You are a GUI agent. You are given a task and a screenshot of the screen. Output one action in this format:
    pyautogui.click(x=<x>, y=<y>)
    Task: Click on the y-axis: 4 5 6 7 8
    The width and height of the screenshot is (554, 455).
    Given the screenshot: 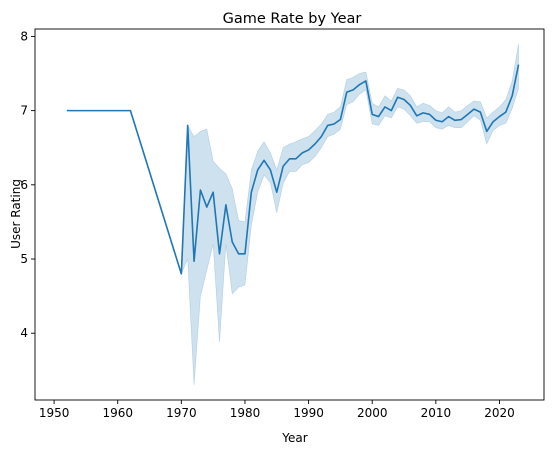 What is the action you would take?
    pyautogui.click(x=27, y=184)
    